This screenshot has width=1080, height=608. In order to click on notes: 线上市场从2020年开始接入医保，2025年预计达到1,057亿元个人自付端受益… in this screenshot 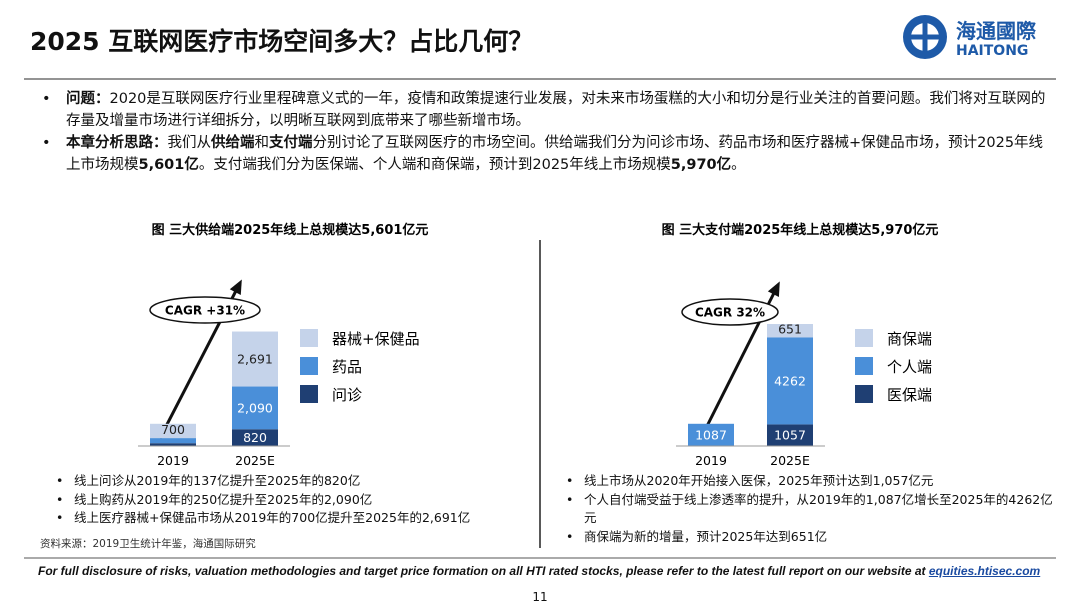, I will do `click(810, 509)`.